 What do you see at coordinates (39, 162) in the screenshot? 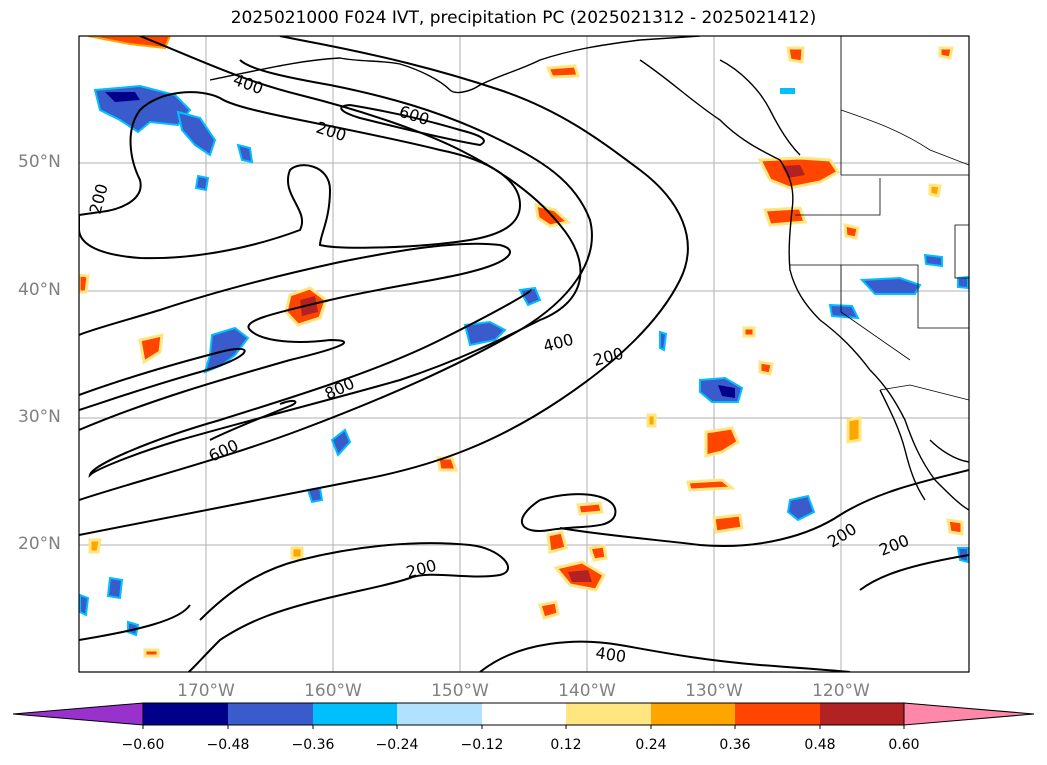
I see `lat-label: 50°N` at bounding box center [39, 162].